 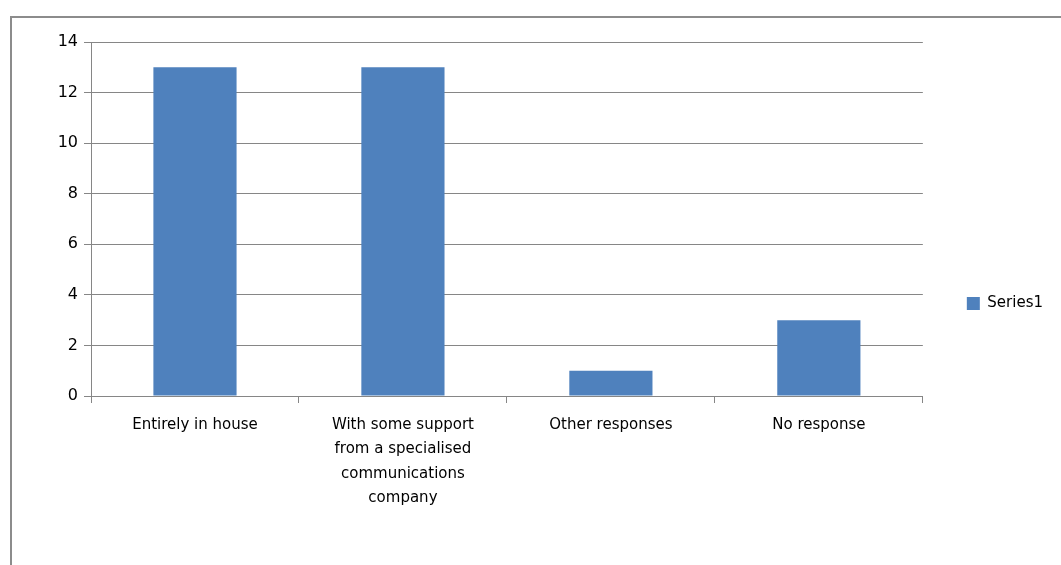 I want to click on x-tick-label: With some support from a specialised communications company, so click(x=403, y=460).